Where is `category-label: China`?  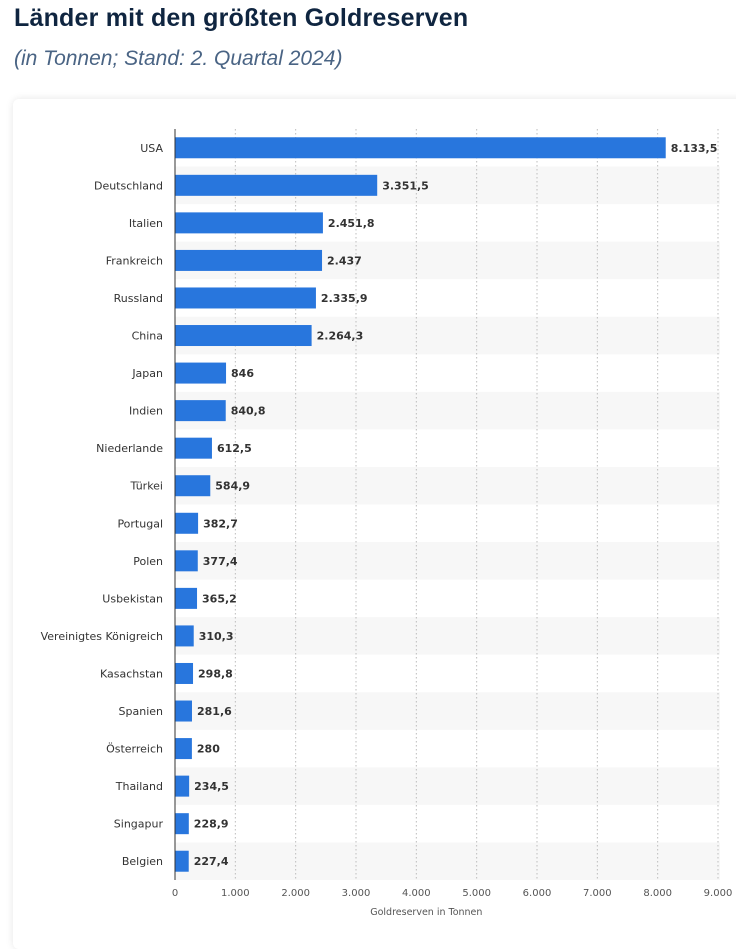 category-label: China is located at coordinates (147, 336).